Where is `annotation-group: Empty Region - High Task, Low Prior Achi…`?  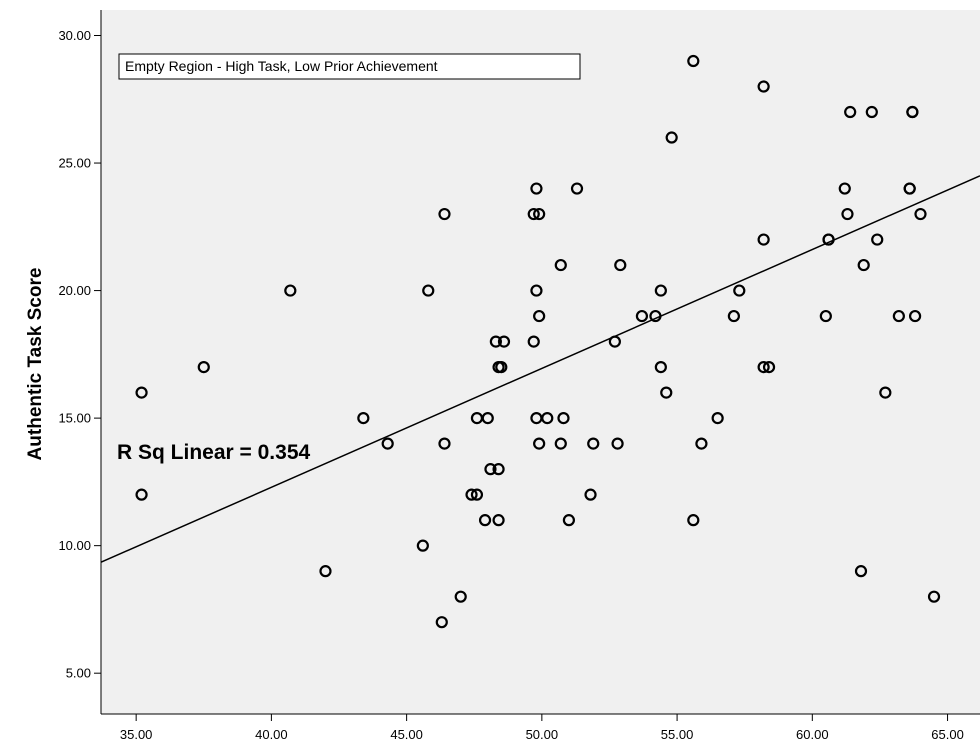 annotation-group: Empty Region - High Task, Low Prior Achi… is located at coordinates (349, 66).